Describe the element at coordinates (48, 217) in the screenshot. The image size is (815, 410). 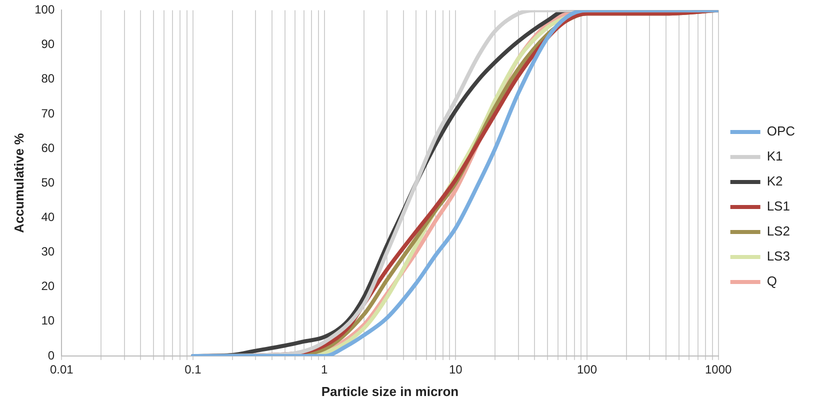
I see `y-tick-label: 40` at that location.